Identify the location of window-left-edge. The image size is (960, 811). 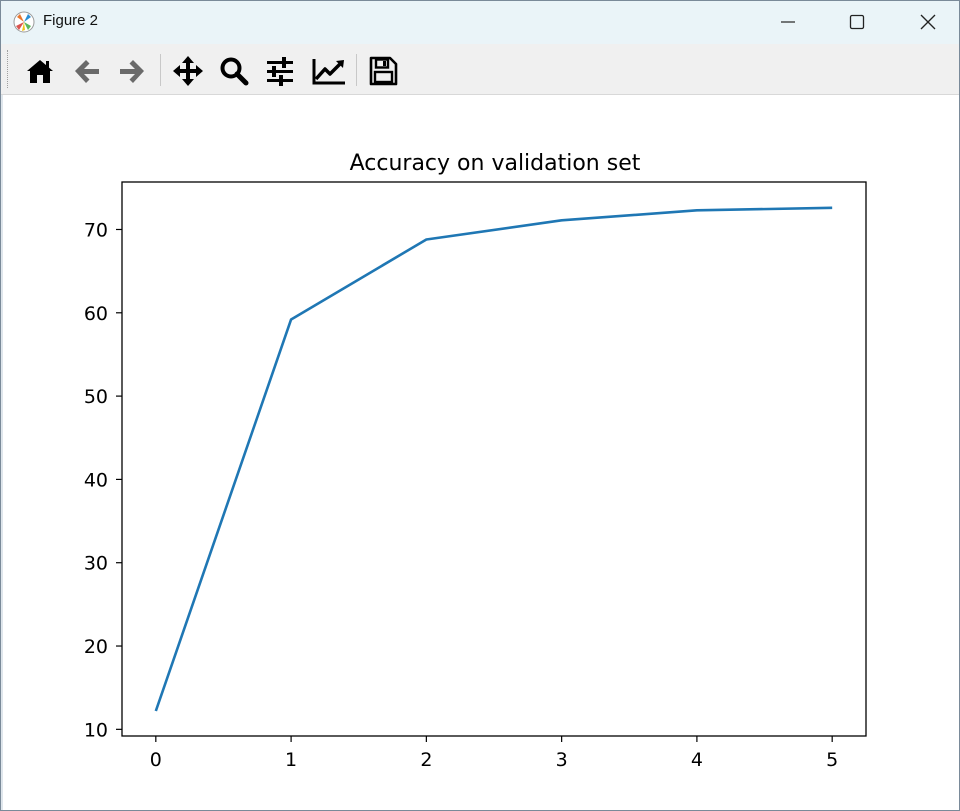
(2, 452).